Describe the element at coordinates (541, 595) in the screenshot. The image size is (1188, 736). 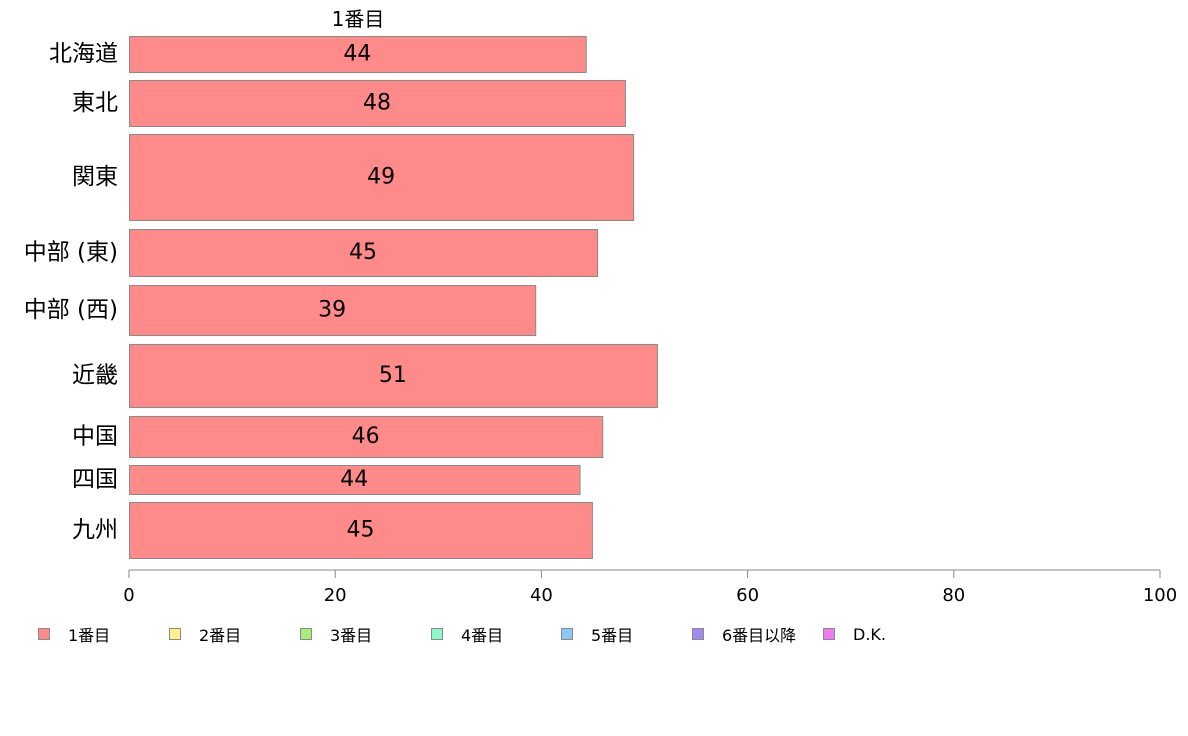
I see `x-tick-label-3: 40` at that location.